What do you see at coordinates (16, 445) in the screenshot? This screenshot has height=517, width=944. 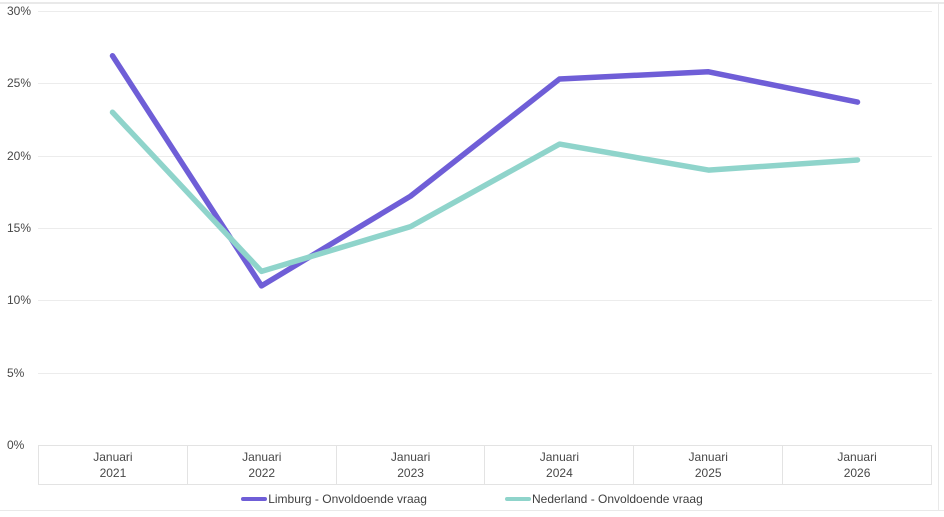 I see `y-axis-tick-label: 0%` at bounding box center [16, 445].